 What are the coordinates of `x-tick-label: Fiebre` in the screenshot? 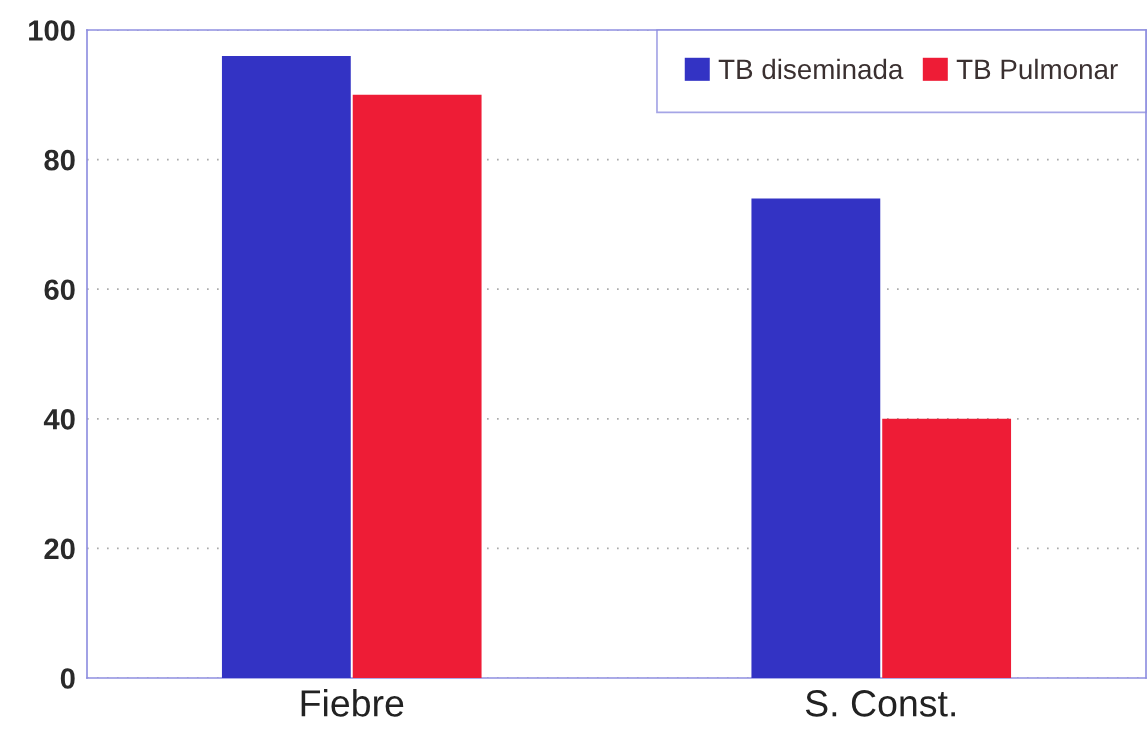 It's located at (352, 703).